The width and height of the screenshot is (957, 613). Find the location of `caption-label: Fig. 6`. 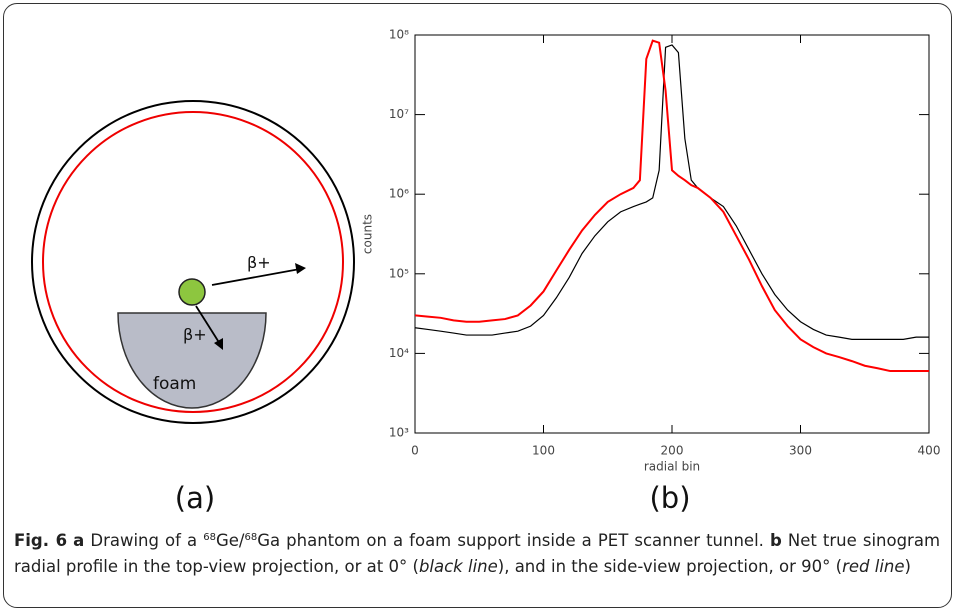

caption-label: Fig. 6 is located at coordinates (41, 540).